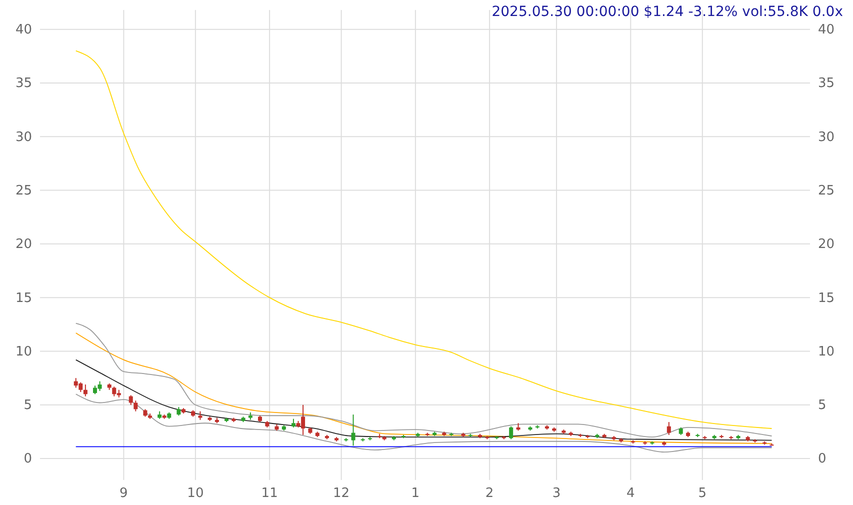 The width and height of the screenshot is (853, 505). I want to click on y2-tick-label: 5, so click(822, 406).